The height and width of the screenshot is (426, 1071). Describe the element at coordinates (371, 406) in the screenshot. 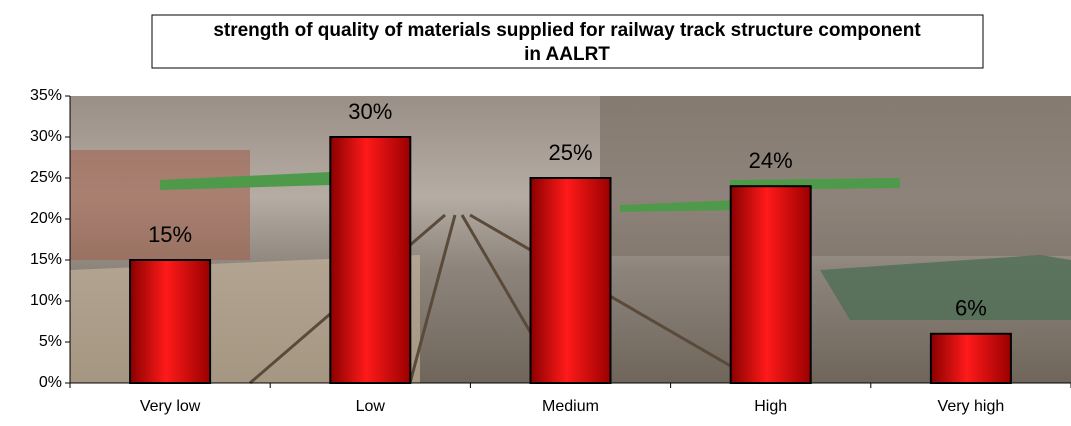

I see `x-tick-label: Low` at that location.